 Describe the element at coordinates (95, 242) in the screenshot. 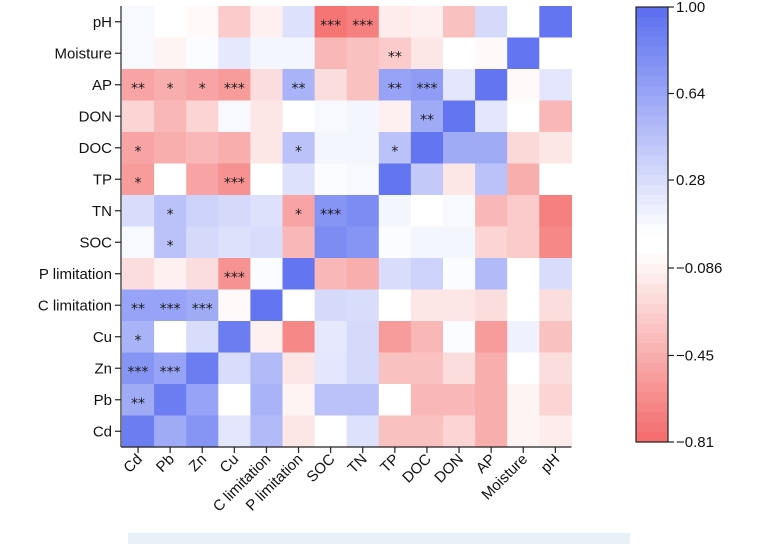

I see `row-label: SOC` at that location.